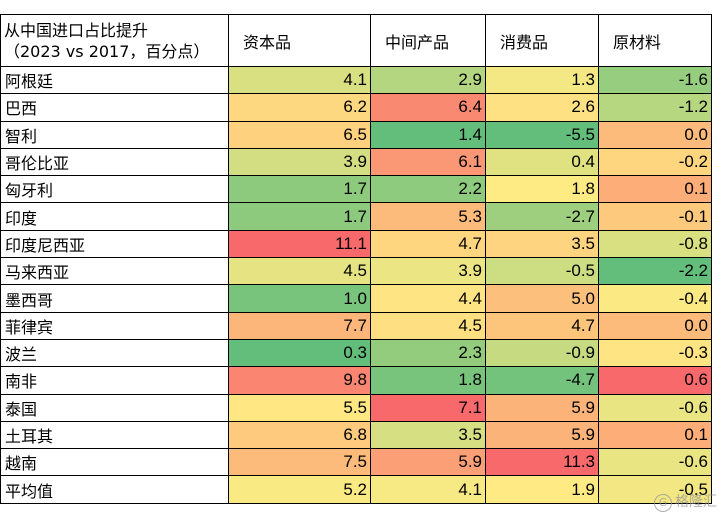 This screenshot has height=514, width=725. Describe the element at coordinates (655, 162) in the screenshot. I see `heatmap-cell: -0.2` at that location.